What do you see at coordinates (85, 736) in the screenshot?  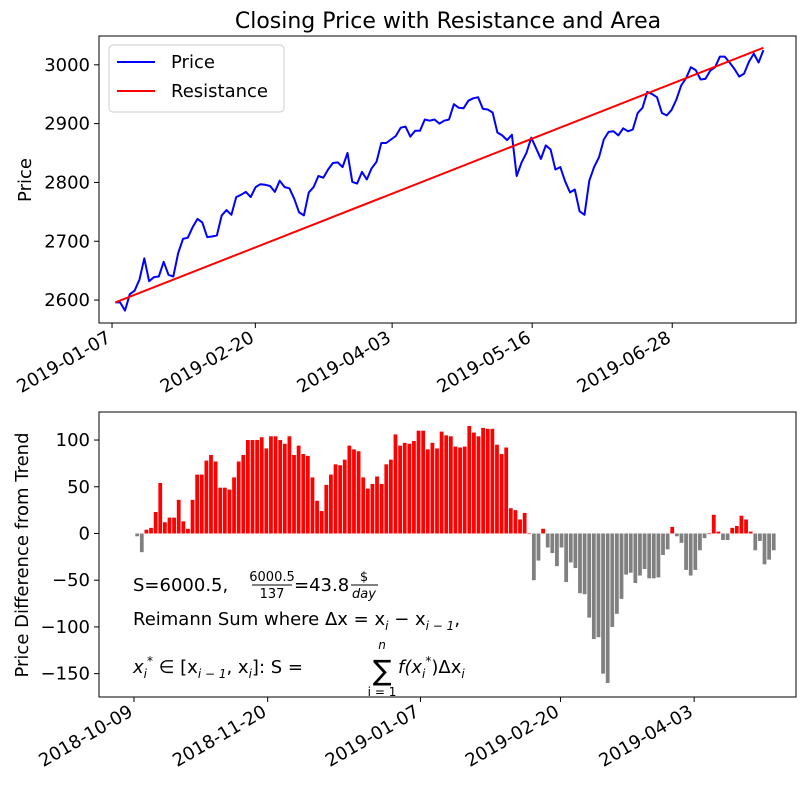 I see `x-tick-label: 2018-10-09` at bounding box center [85, 736].